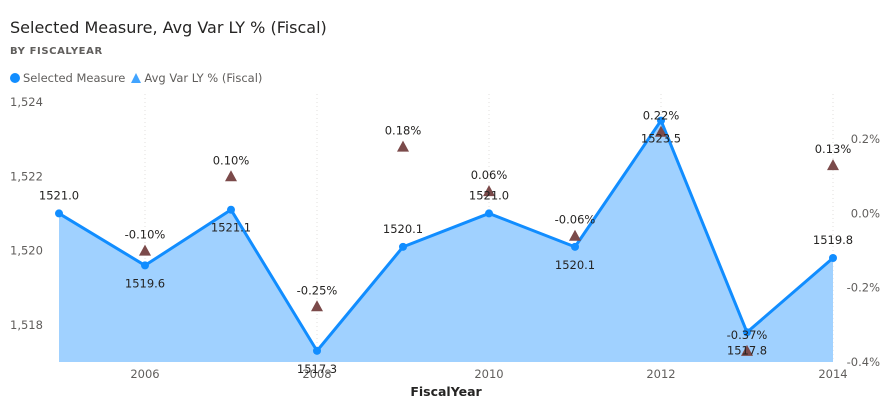 Image resolution: width=894 pixels, height=420 pixels. I want to click on data-label-selected-measure: 1517.8, so click(747, 350).